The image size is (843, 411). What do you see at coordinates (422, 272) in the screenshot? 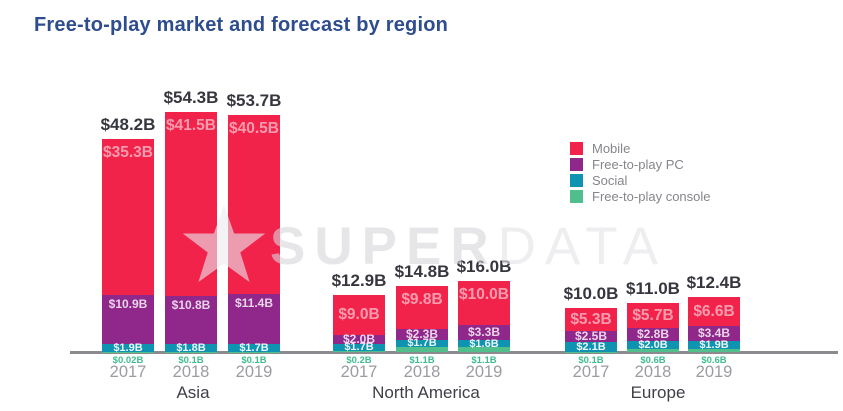
I see `bar-total-label: $14.8B` at bounding box center [422, 272].